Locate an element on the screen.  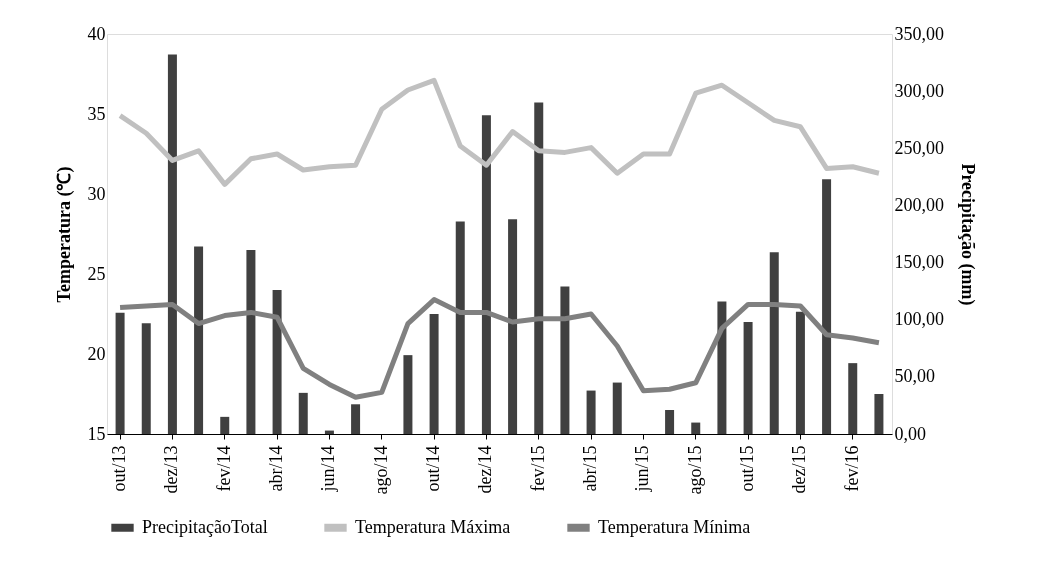
x-tick-label: dez/14 is located at coordinates (485, 469).